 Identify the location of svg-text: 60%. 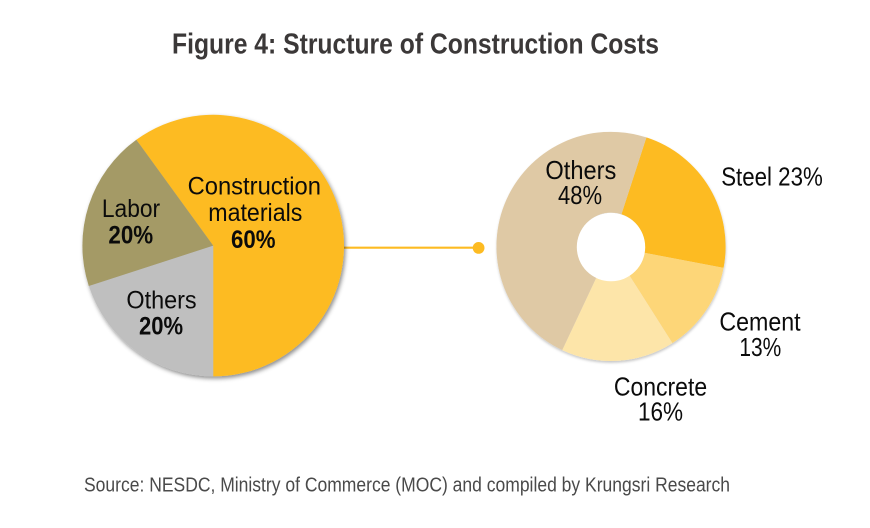
(253, 240).